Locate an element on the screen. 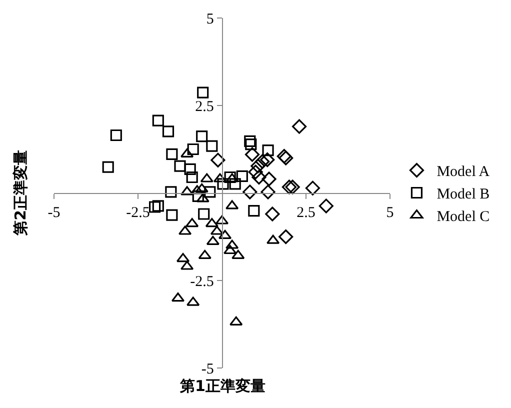 The image size is (511, 408). y-tick-label: -2.5 is located at coordinates (202, 282).